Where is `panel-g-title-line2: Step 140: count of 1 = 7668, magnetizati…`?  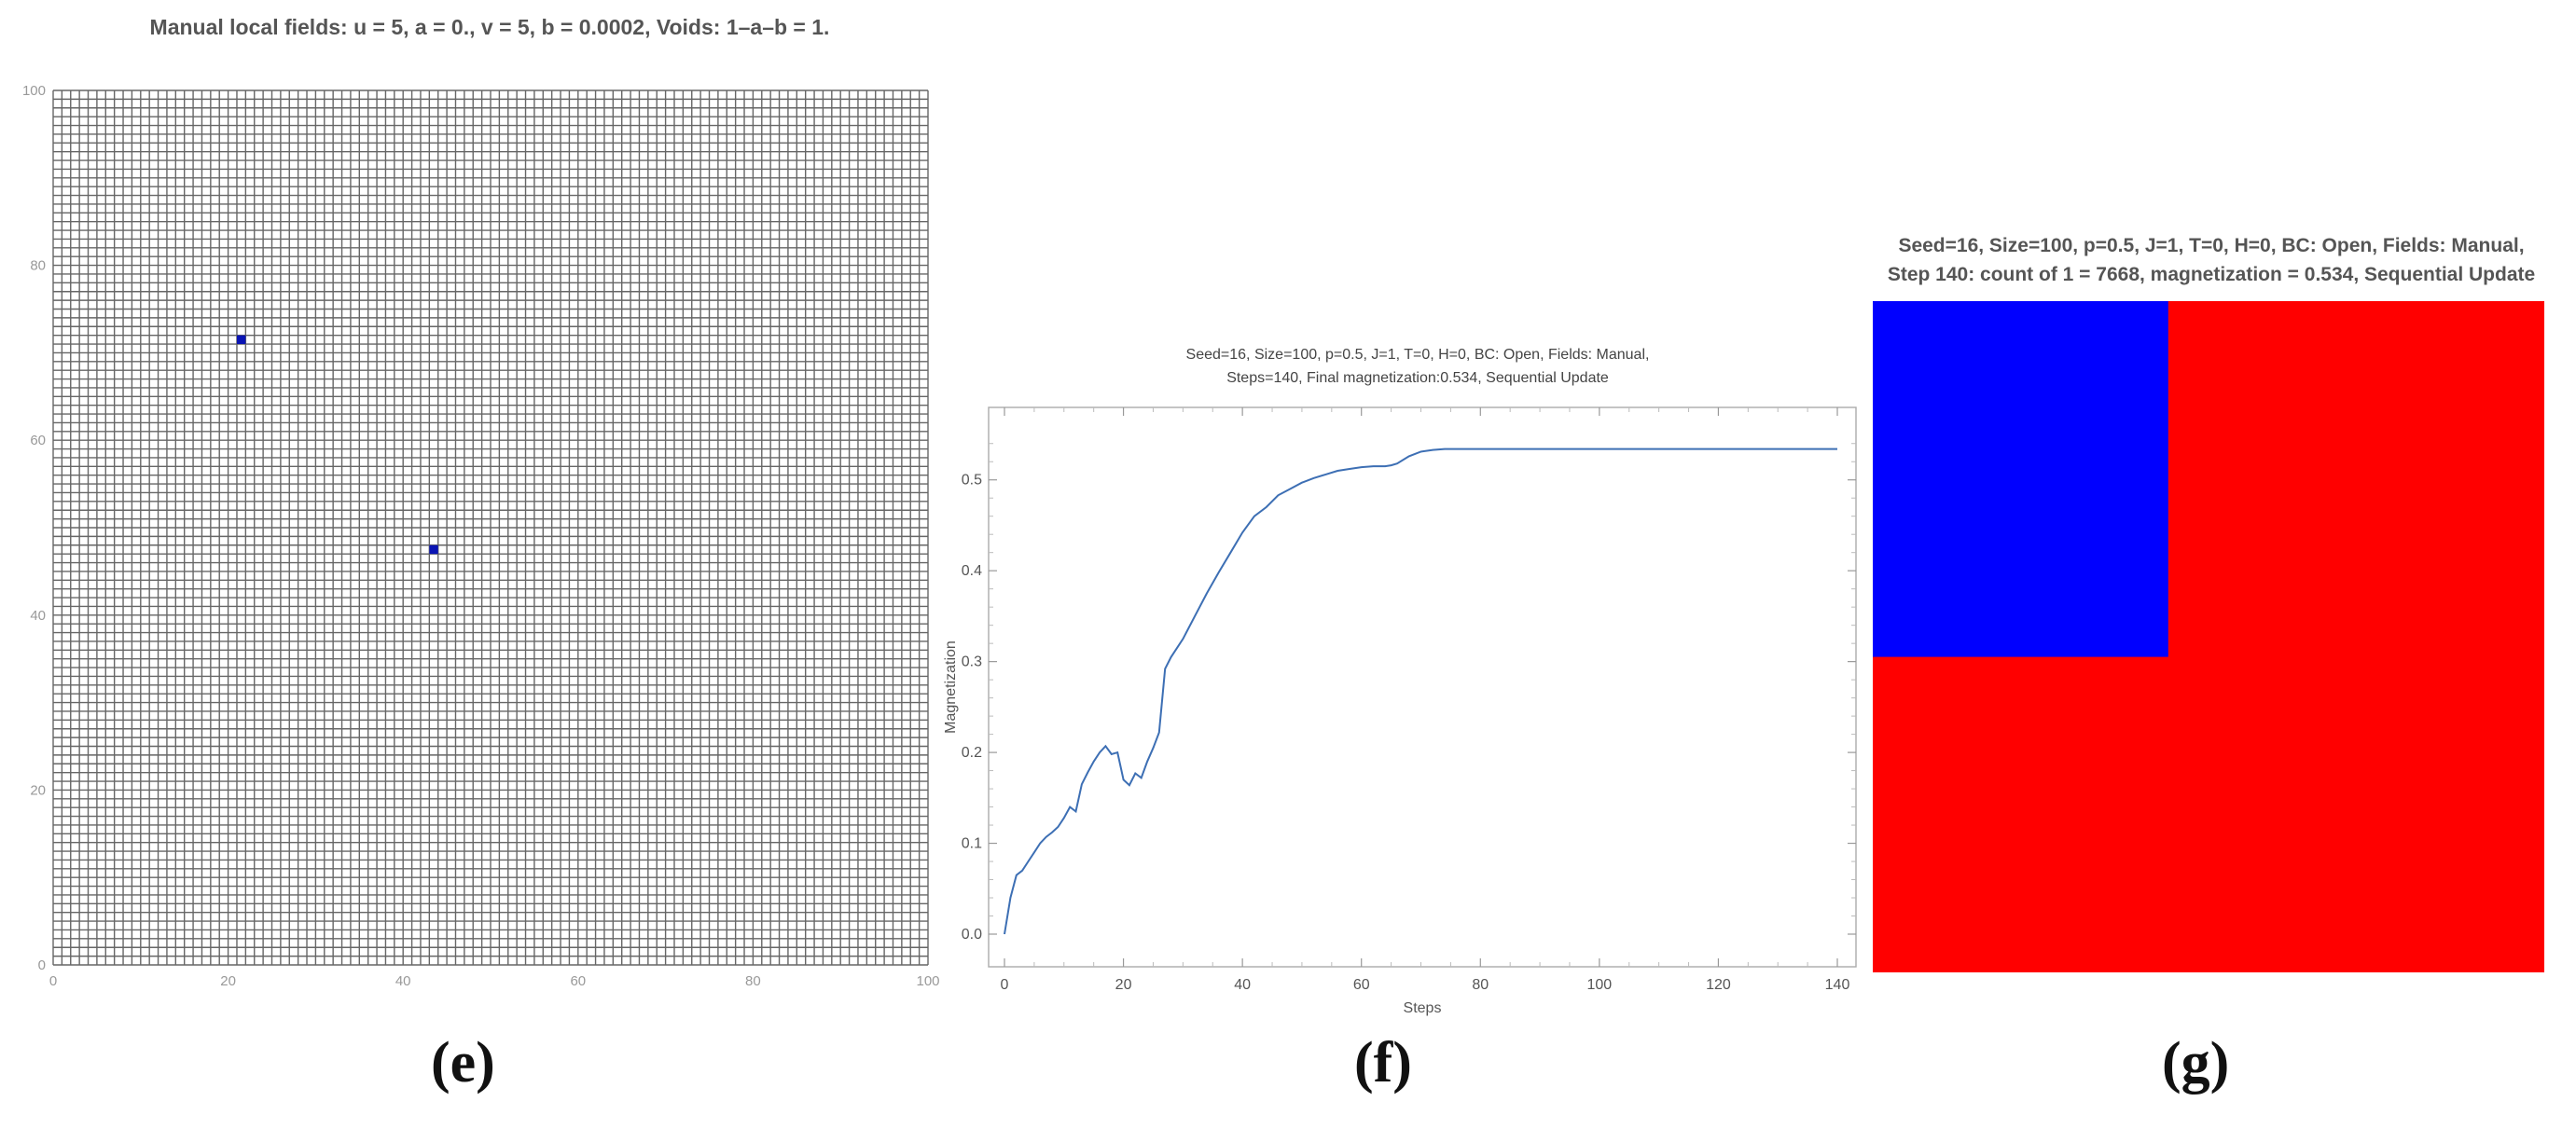 panel-g-title-line2: Step 140: count of 1 = 7668, magnetizati… is located at coordinates (2211, 274).